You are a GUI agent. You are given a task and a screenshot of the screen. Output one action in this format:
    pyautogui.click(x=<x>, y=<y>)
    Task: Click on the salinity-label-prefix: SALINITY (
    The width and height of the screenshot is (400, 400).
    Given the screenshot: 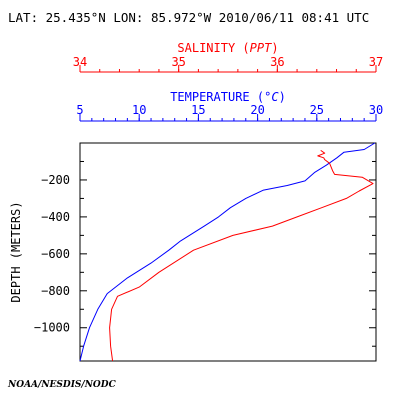 What is the action you would take?
    pyautogui.click(x=213, y=48)
    